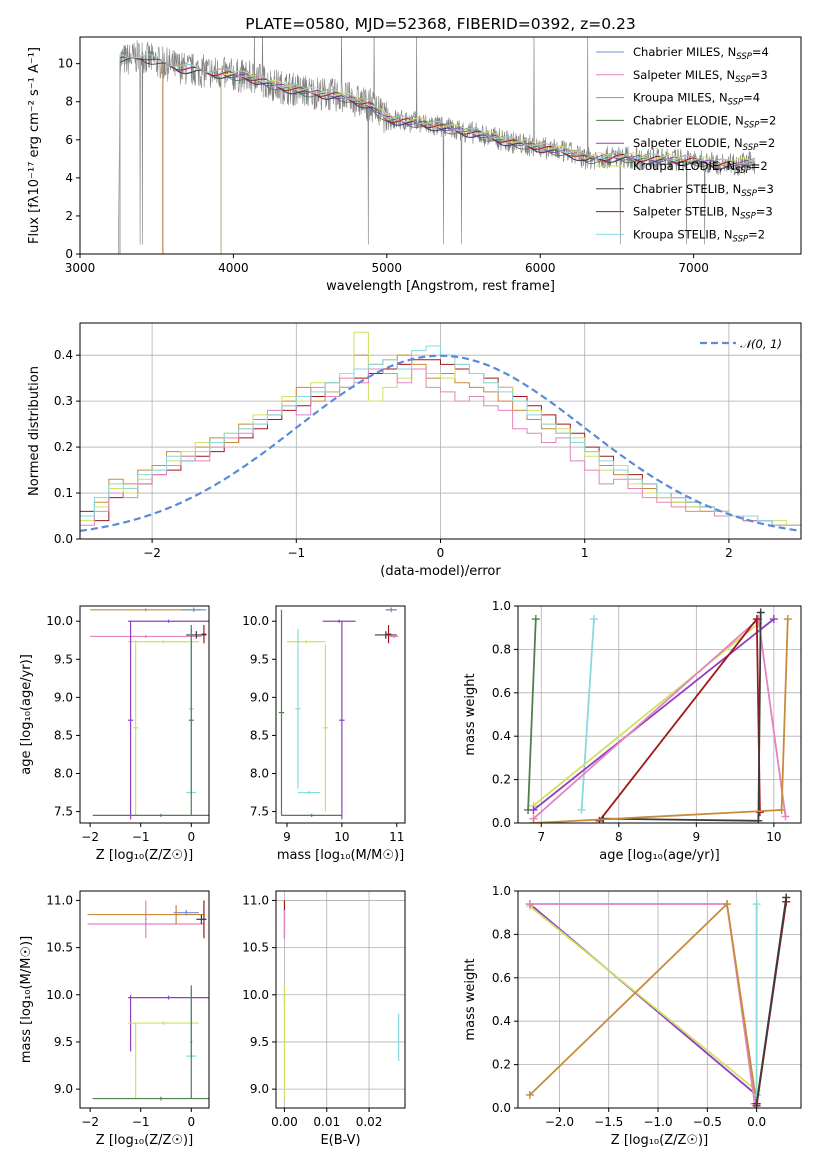 The image size is (819, 1170). Describe the element at coordinates (585, 553) in the screenshot. I see `x-tick-label: 1` at that location.